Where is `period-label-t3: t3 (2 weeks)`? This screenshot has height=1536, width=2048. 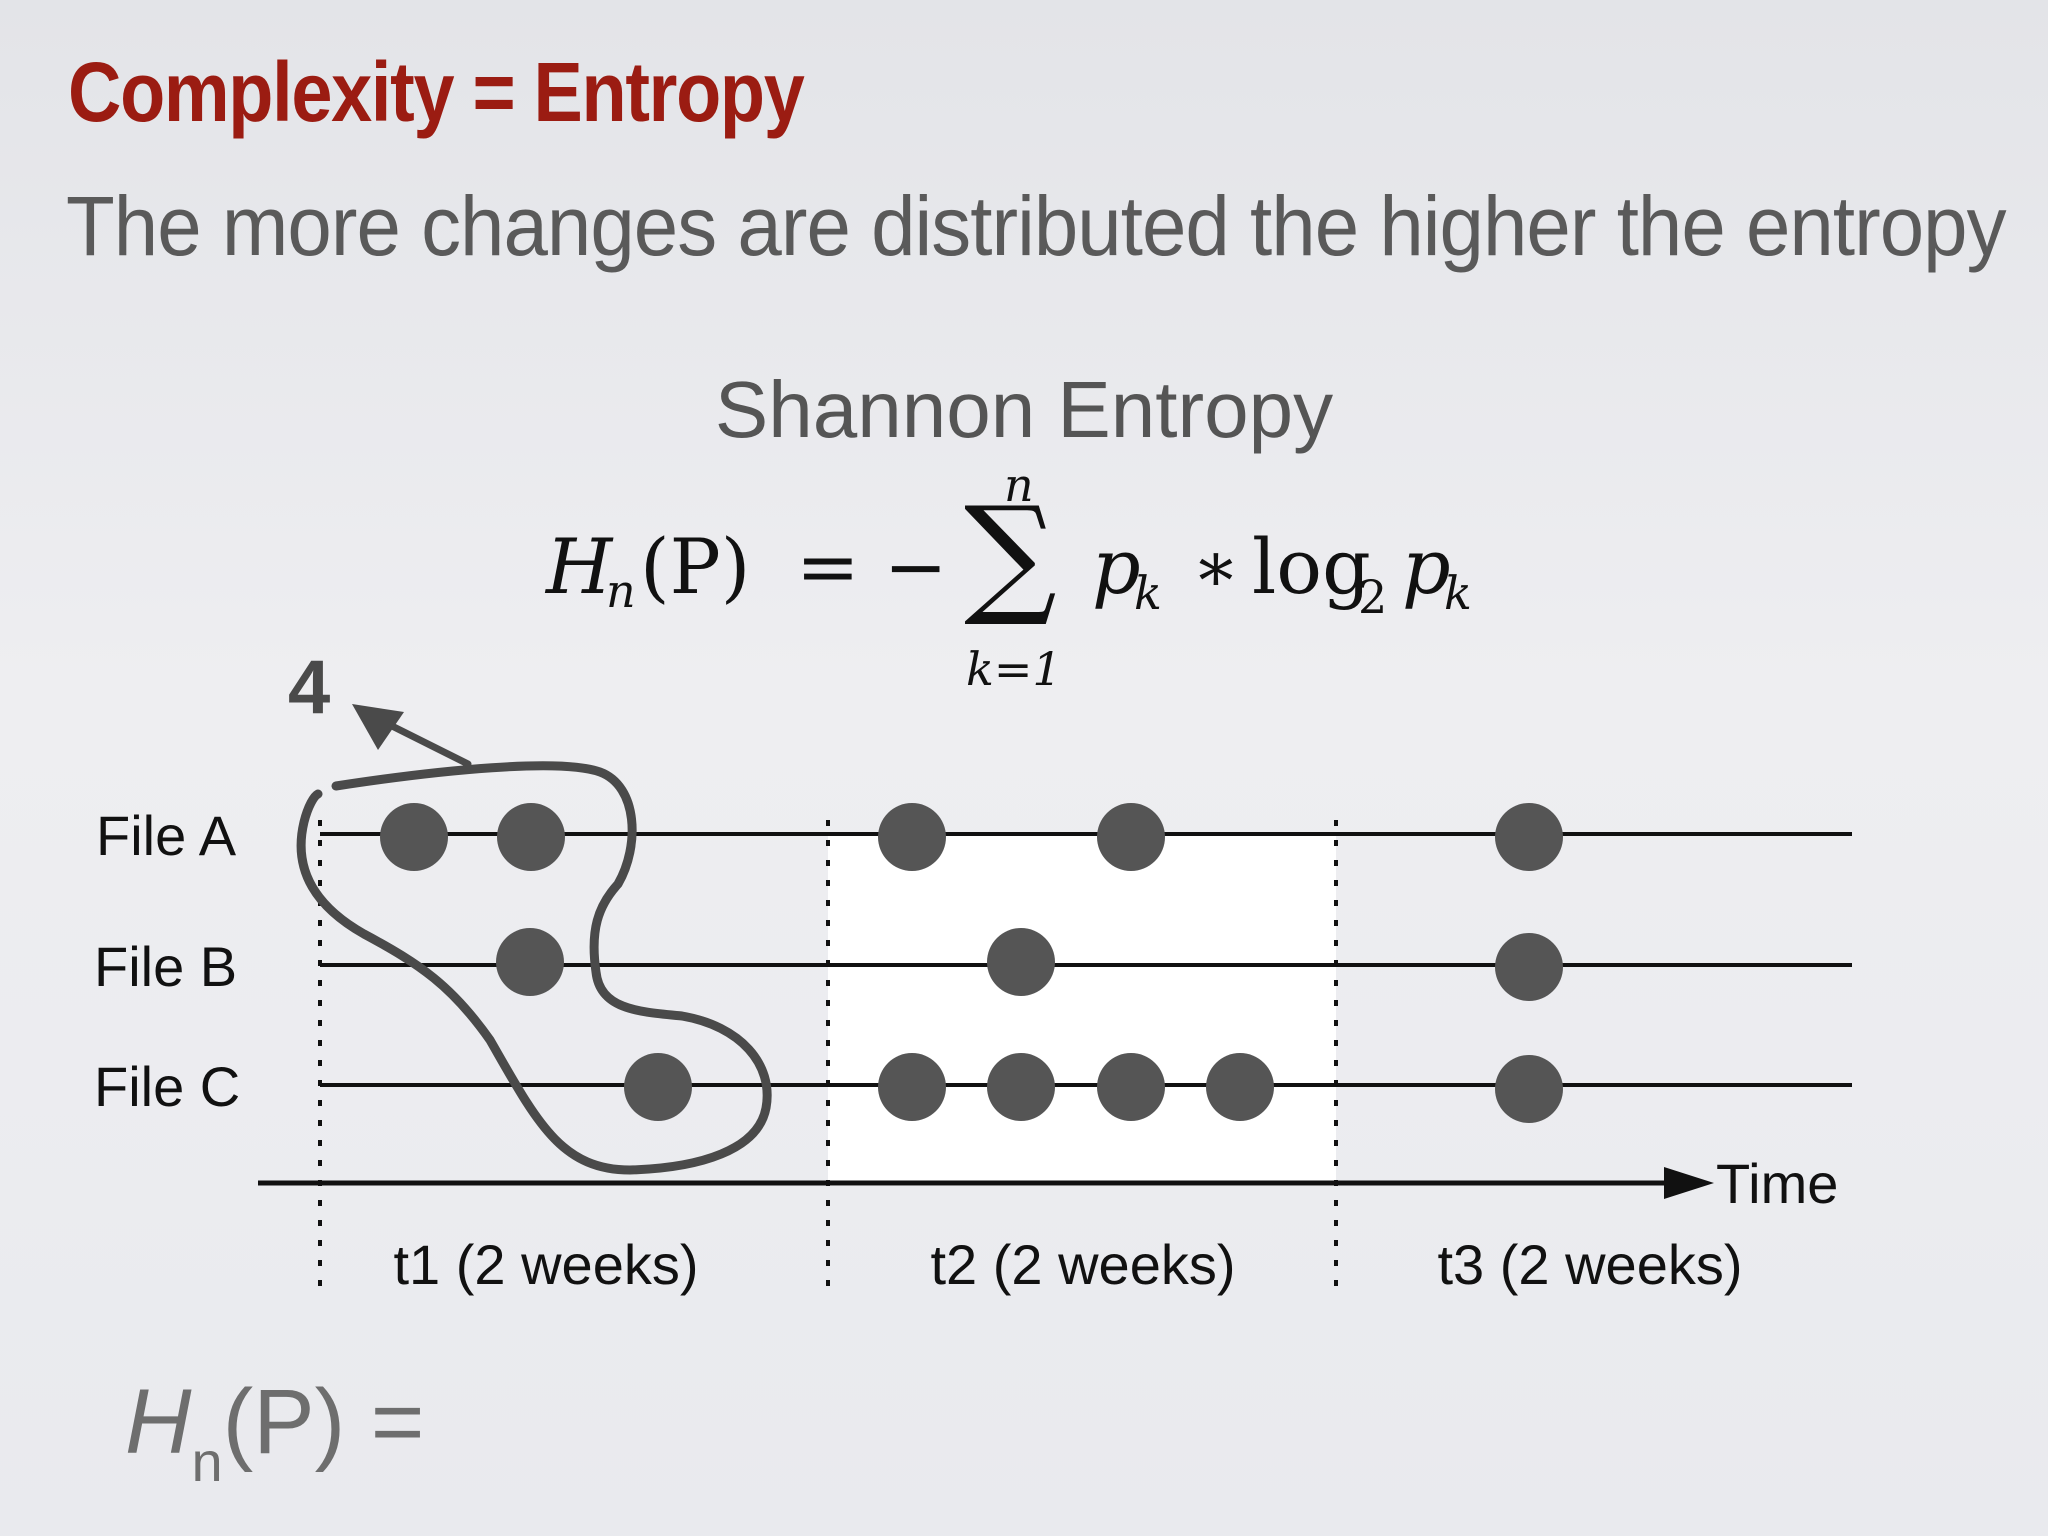
period-label-t3: t3 (2 weeks) is located at coordinates (1590, 1264).